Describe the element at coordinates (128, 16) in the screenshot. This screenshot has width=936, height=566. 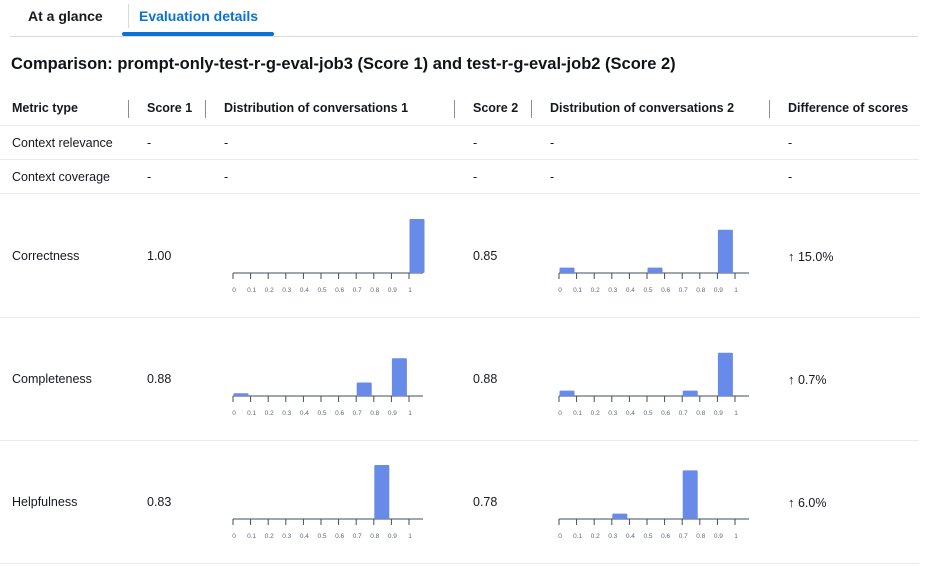
I see `tab-divider` at that location.